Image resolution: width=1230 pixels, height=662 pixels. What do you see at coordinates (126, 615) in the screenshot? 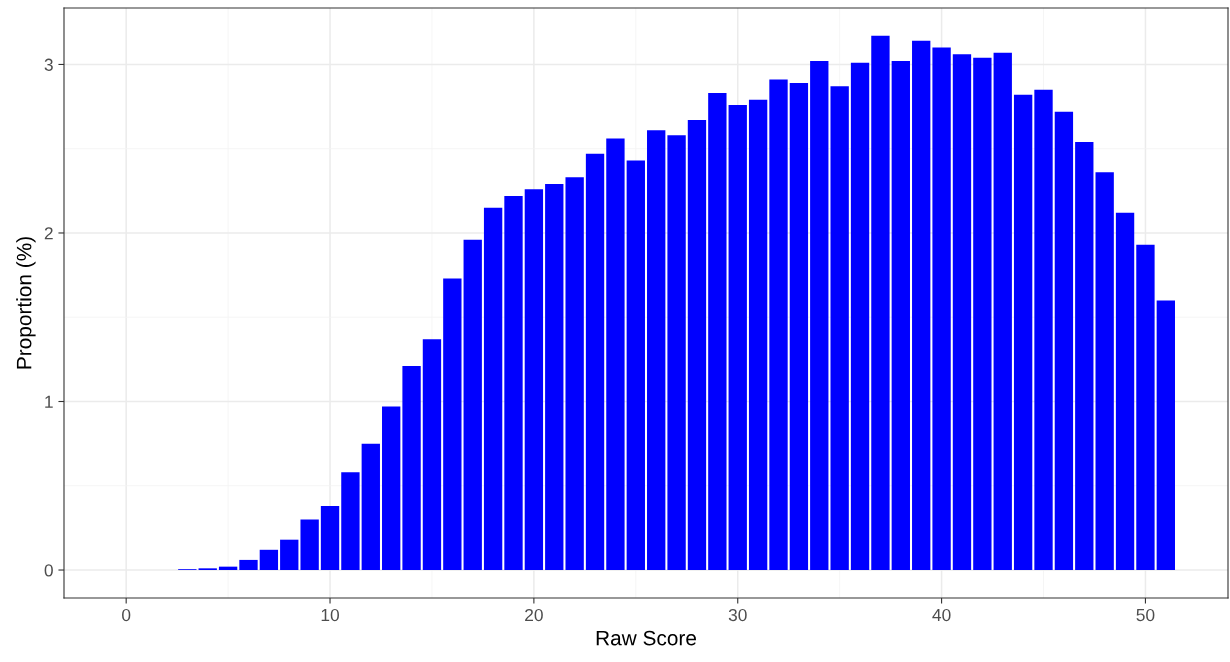
I see `x-tick-label: 0` at bounding box center [126, 615].